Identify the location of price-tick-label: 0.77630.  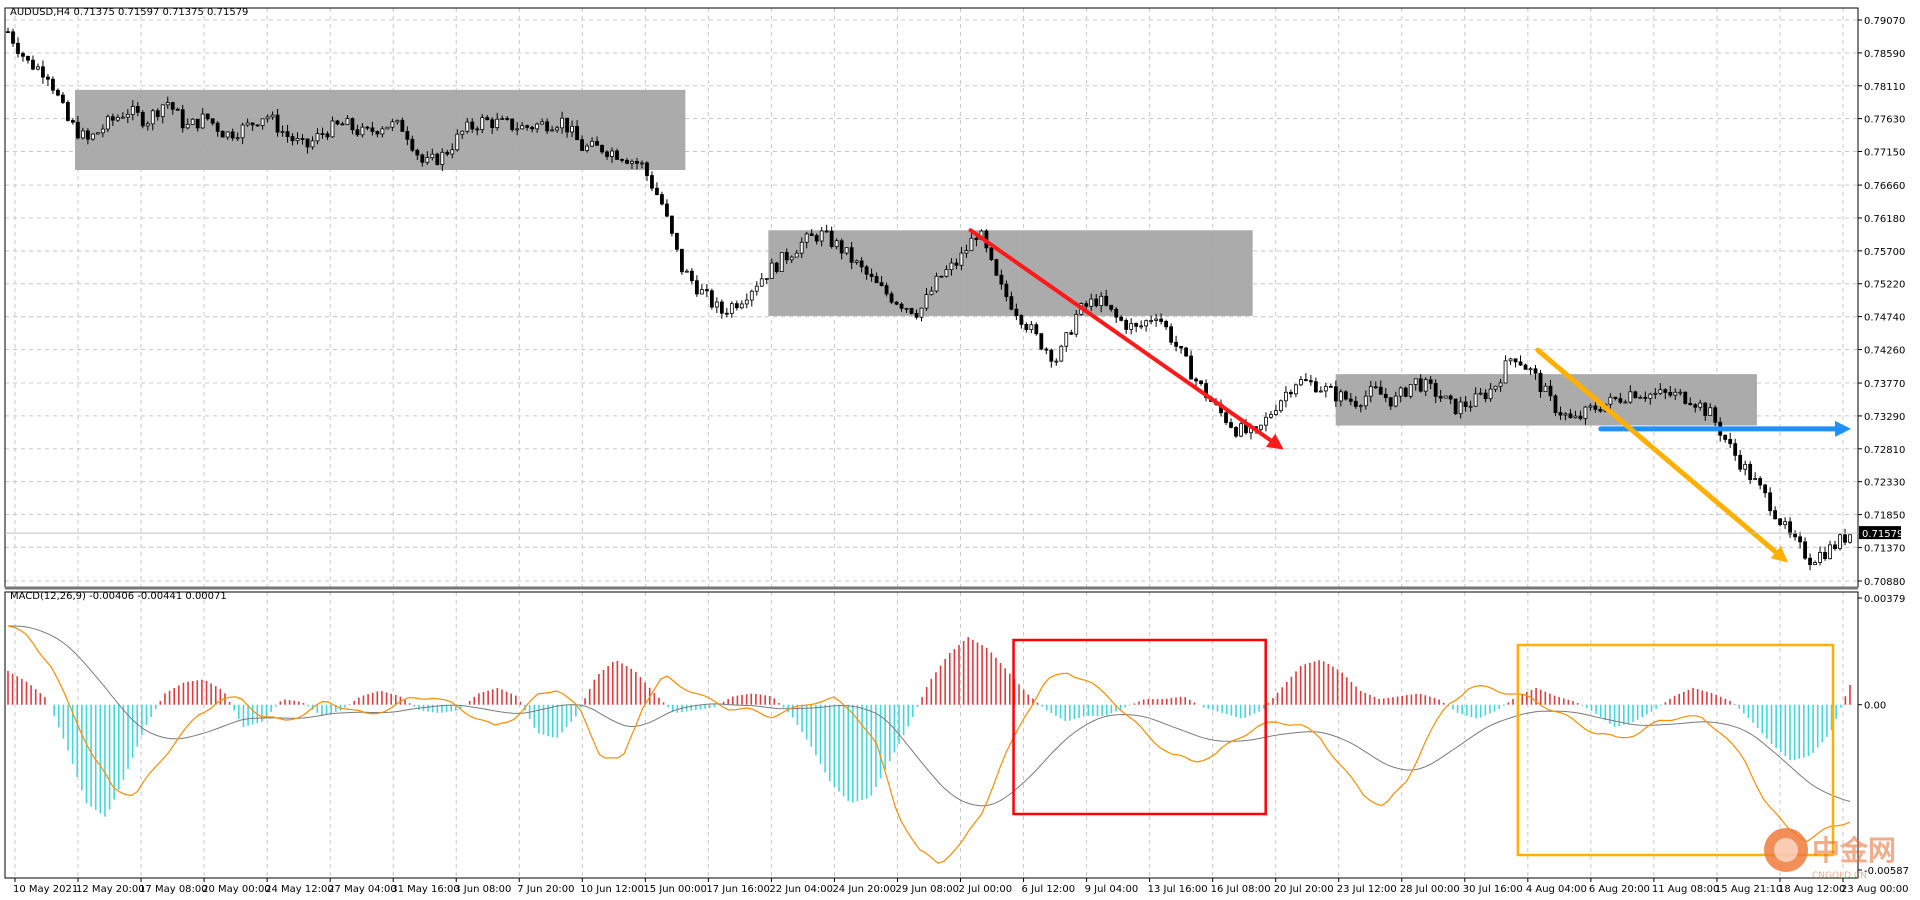
(1884, 120).